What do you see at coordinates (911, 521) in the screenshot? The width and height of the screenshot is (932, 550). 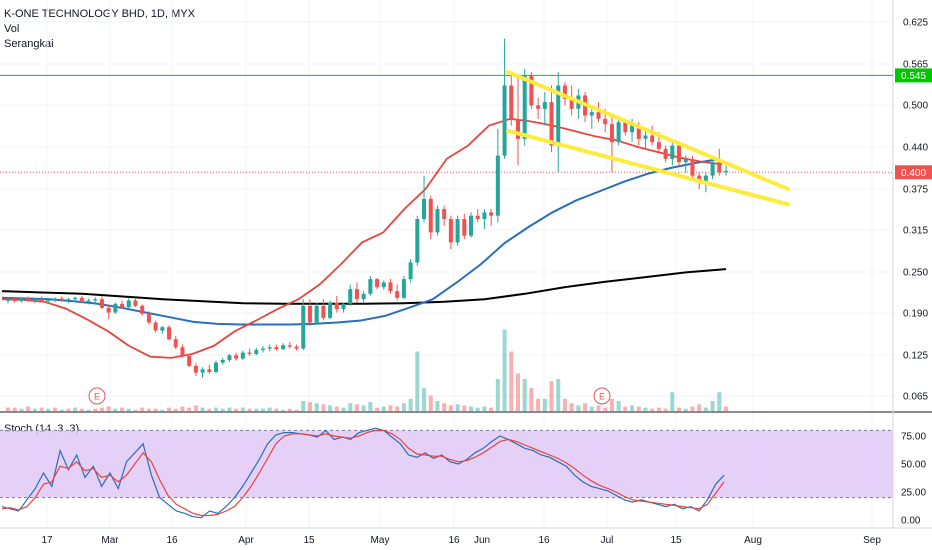 I see `stoch-axis-label: 0.00` at bounding box center [911, 521].